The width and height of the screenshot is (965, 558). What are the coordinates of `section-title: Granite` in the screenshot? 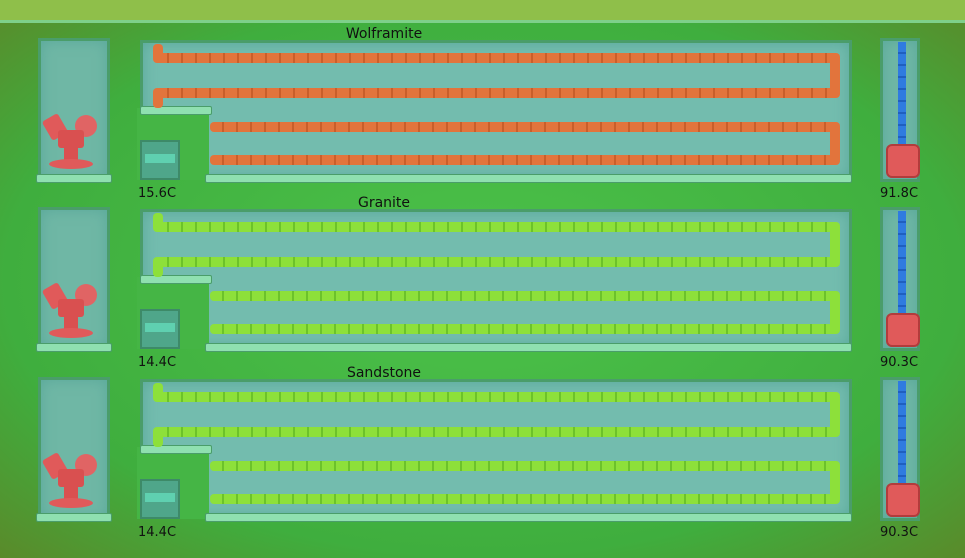 It's located at (384, 203).